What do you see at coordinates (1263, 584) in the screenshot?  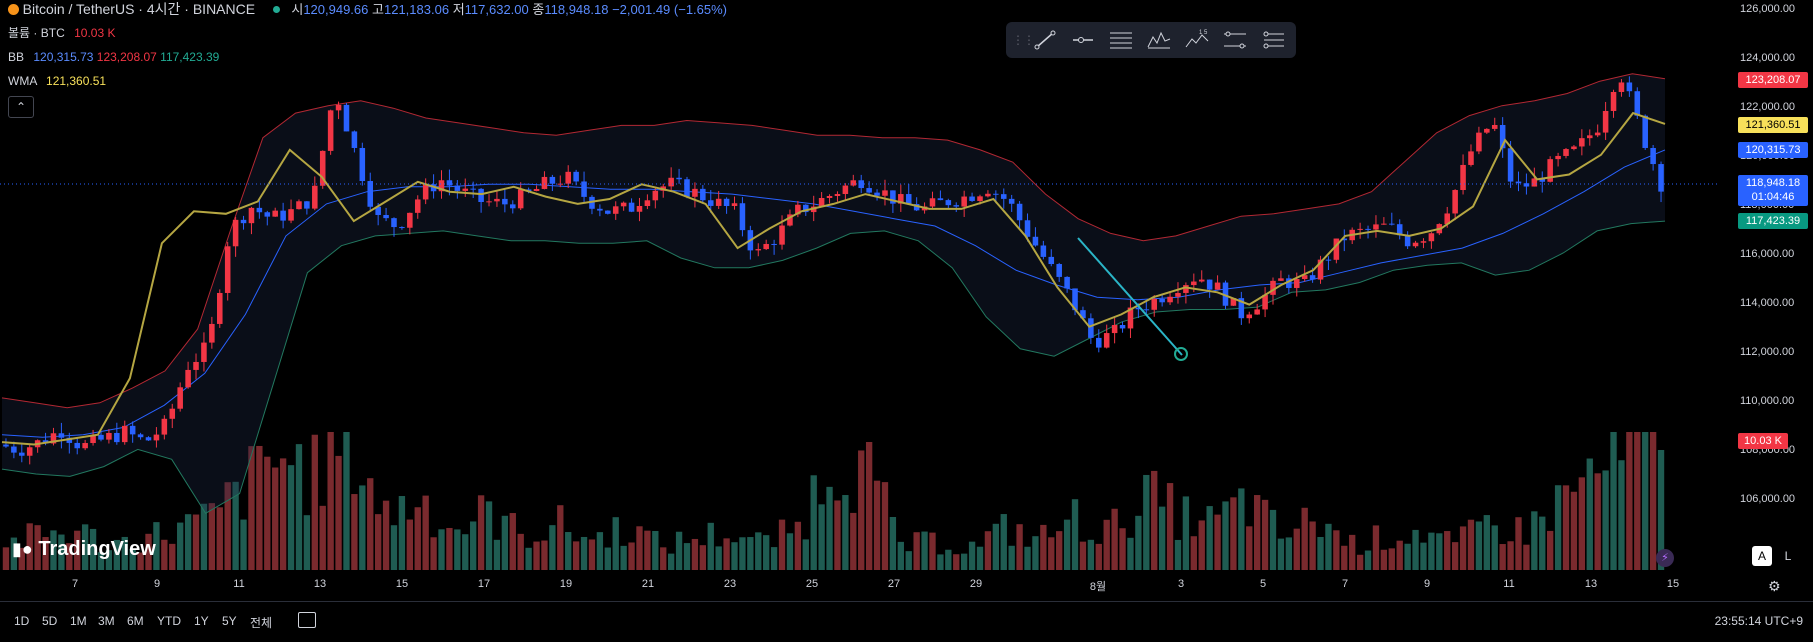 I see `date-tick: 5` at bounding box center [1263, 584].